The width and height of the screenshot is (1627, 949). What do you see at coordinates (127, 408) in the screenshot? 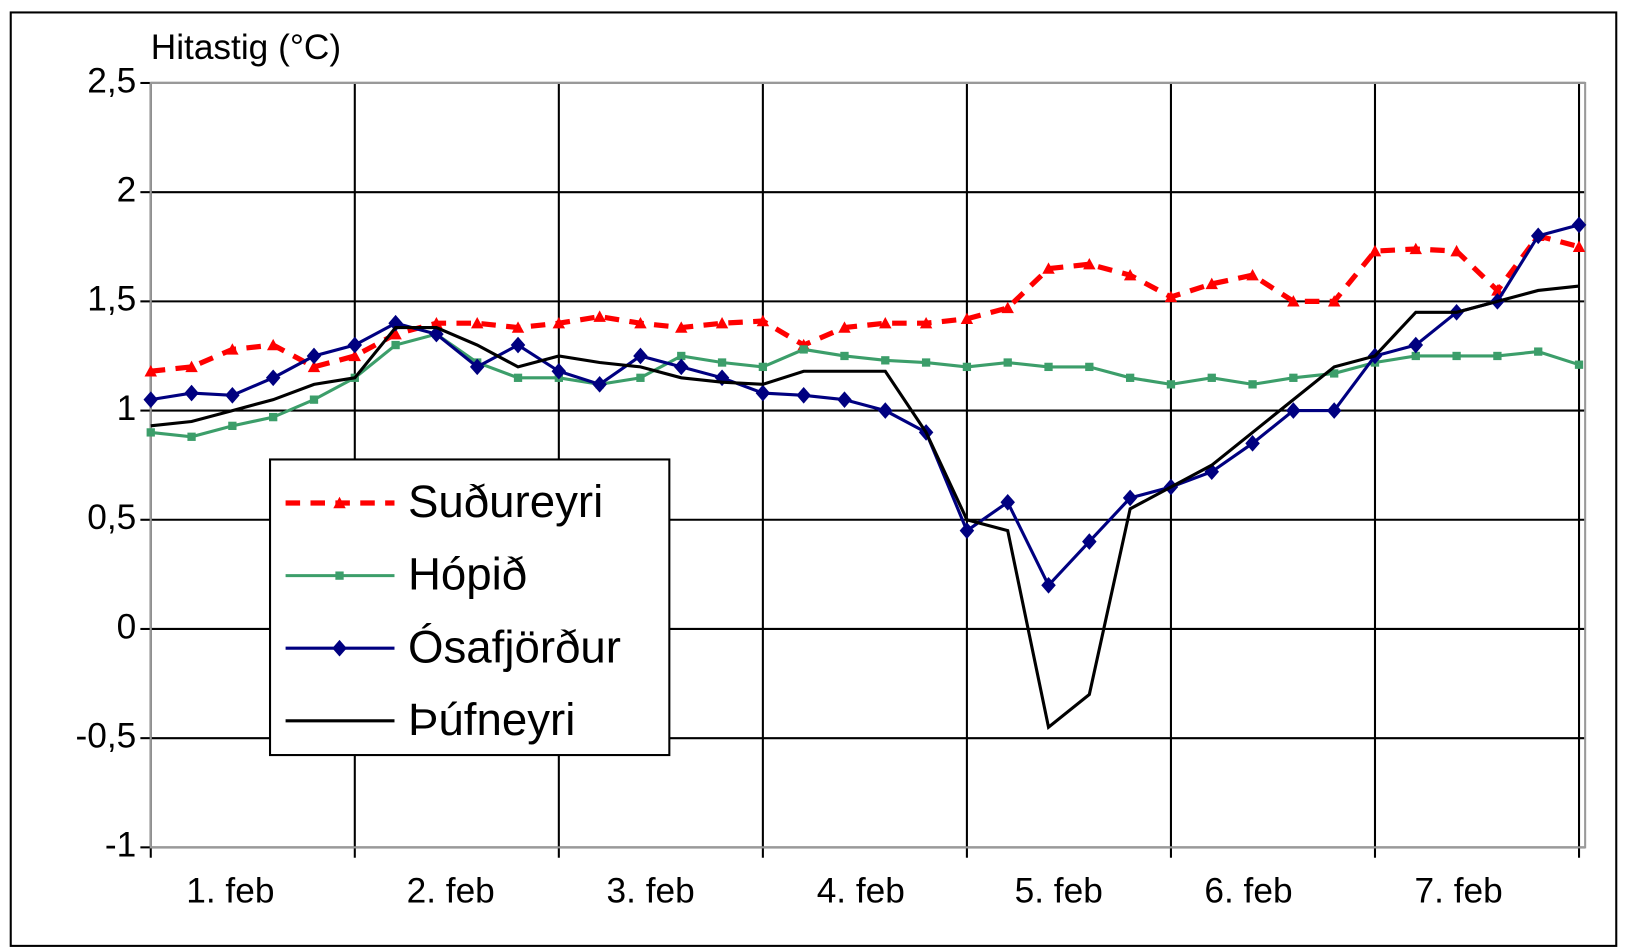
I see `y-tick-label: 1` at bounding box center [127, 408].